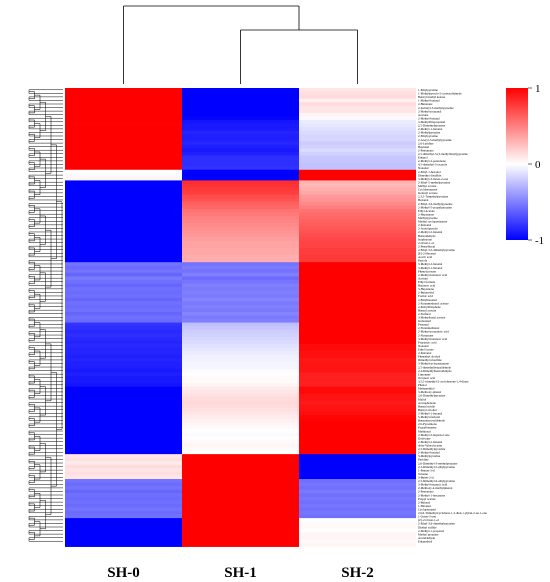  I want to click on row-label: 2-Methyl-2-butenal, so click(430, 442).